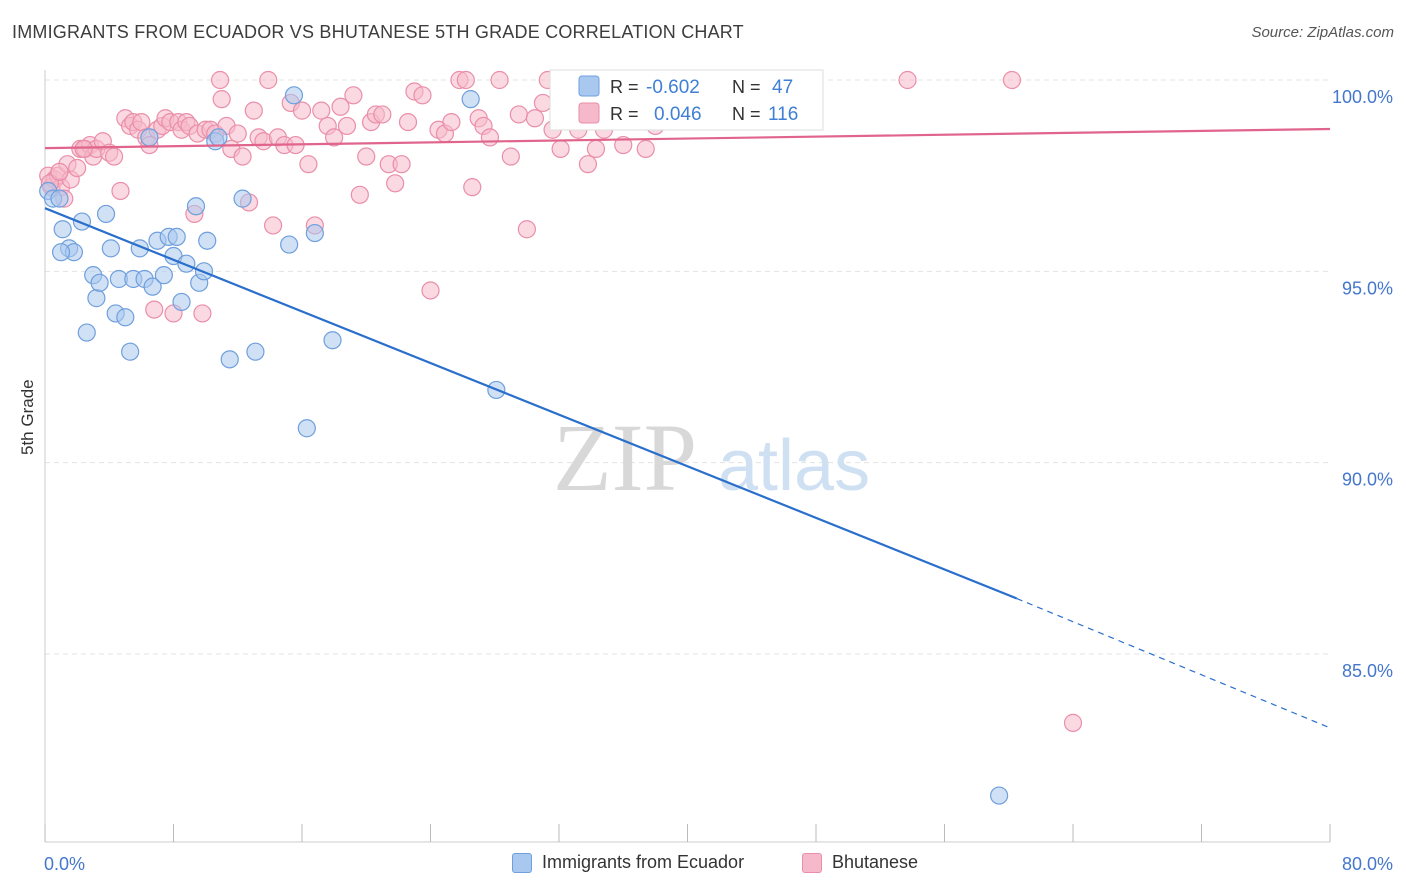 The image size is (1406, 892). What do you see at coordinates (1367, 864) in the screenshot?
I see `x-tick-label-1: 80.0%` at bounding box center [1367, 864].